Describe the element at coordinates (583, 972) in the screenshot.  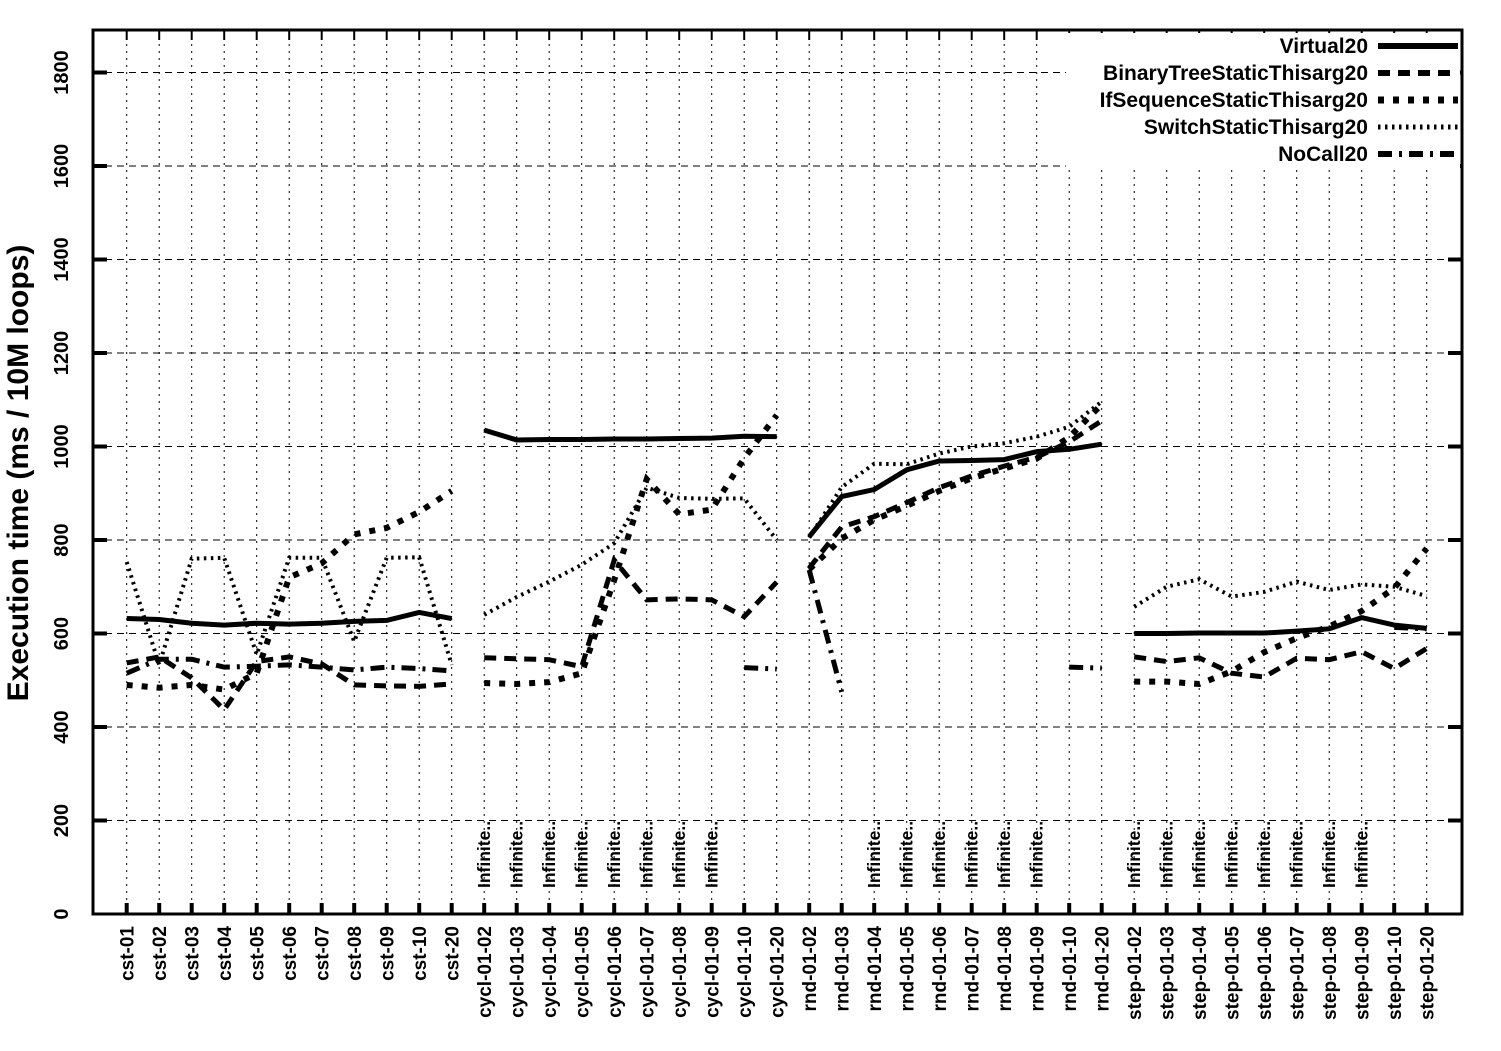
I see `x-tick-label: cycl-01-05` at that location.